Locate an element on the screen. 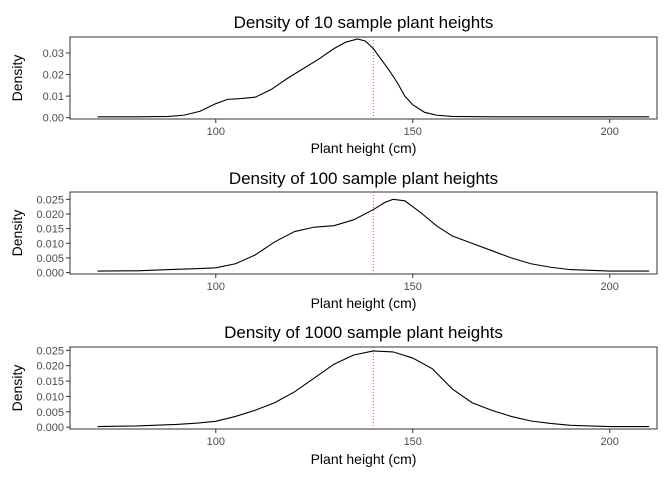 Image resolution: width=672 pixels, height=480 pixels. chart-title: Density of 100 sample plant heights is located at coordinates (363, 178).